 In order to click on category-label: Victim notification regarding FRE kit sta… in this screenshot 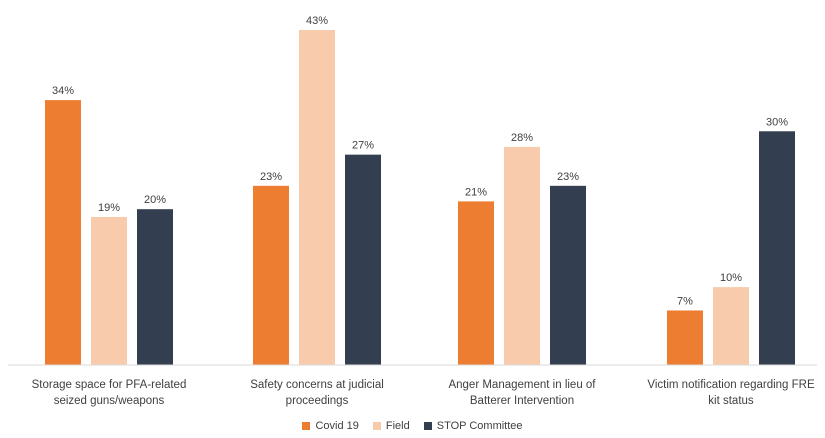, I will do `click(731, 393)`.